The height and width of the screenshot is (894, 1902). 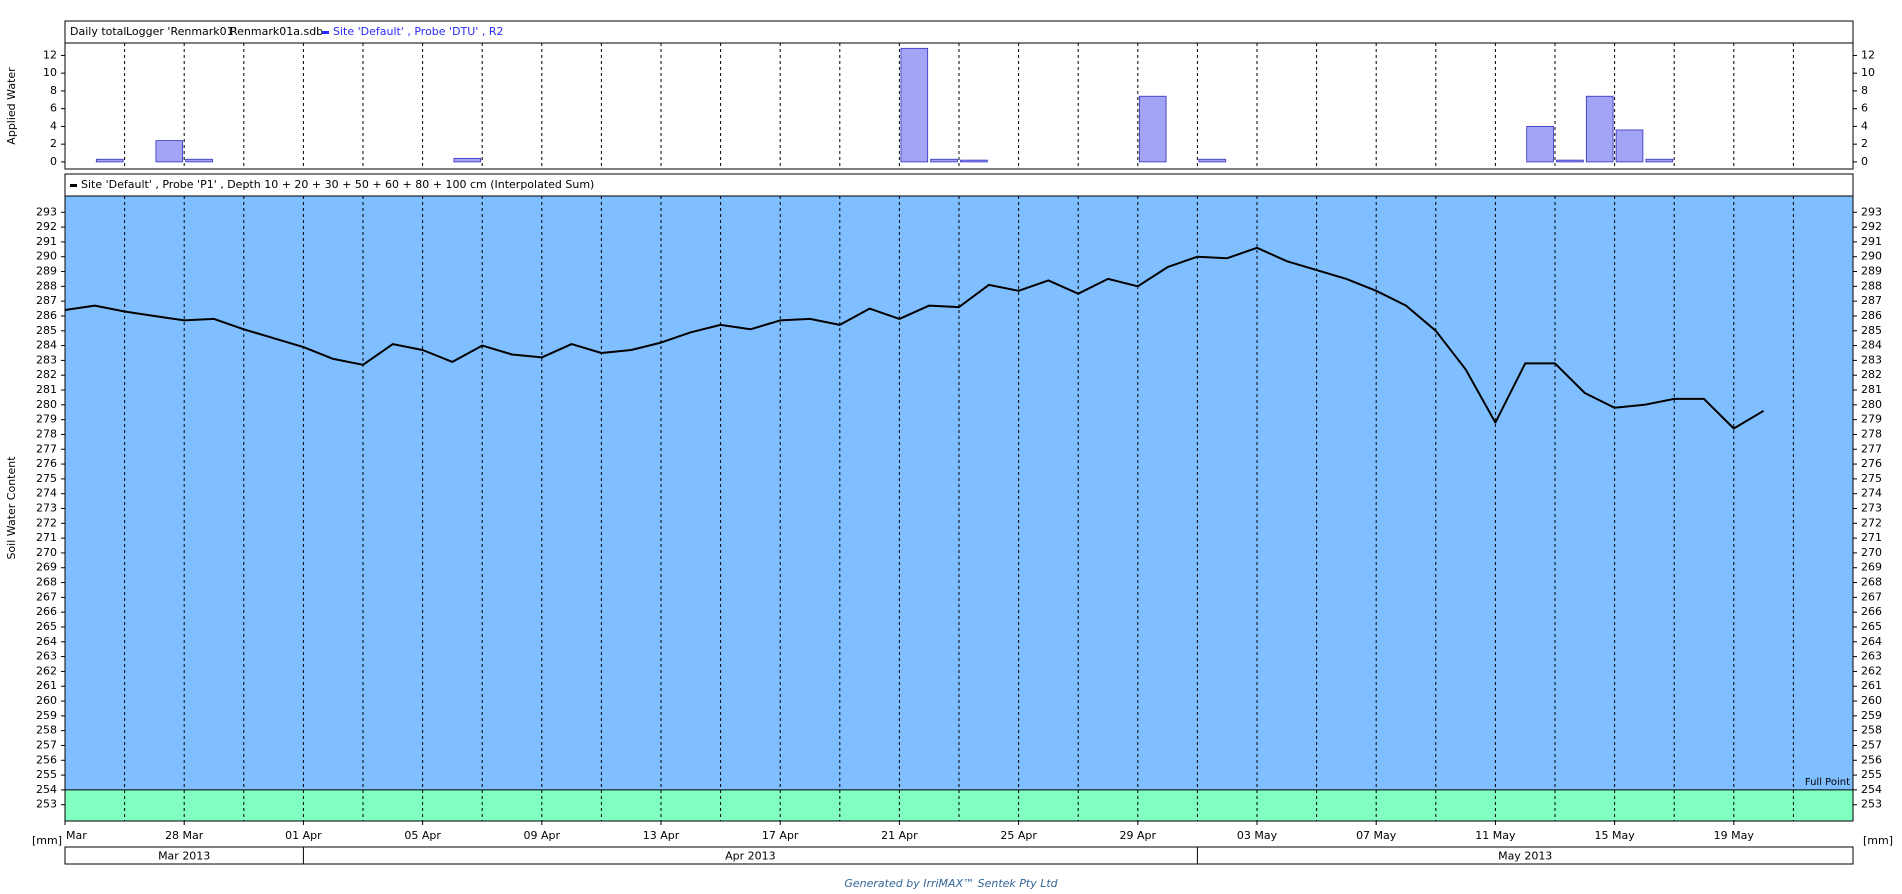 What do you see at coordinates (899, 835) in the screenshot?
I see `x-tick-label: 21 Apr` at bounding box center [899, 835].